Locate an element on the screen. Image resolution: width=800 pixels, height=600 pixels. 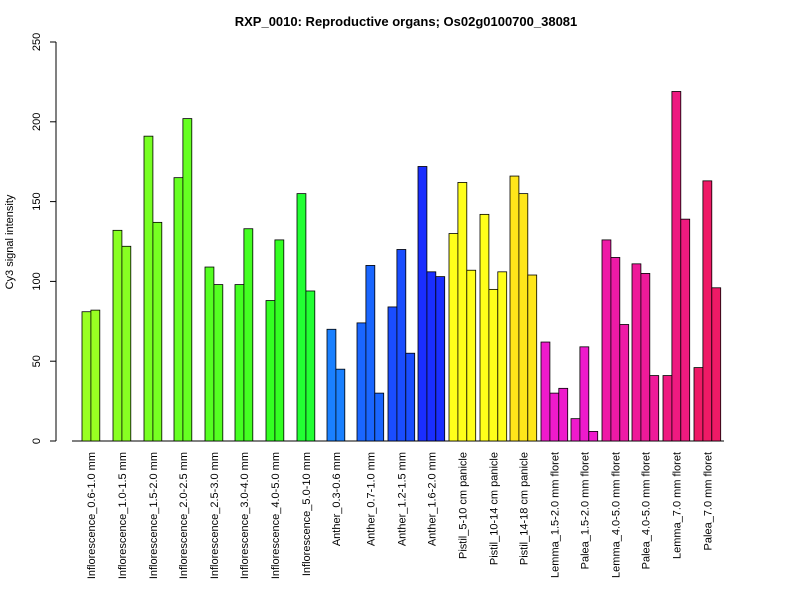
x-tick-label: Pistil_5-10 cm panicle is located at coordinates (463, 505).